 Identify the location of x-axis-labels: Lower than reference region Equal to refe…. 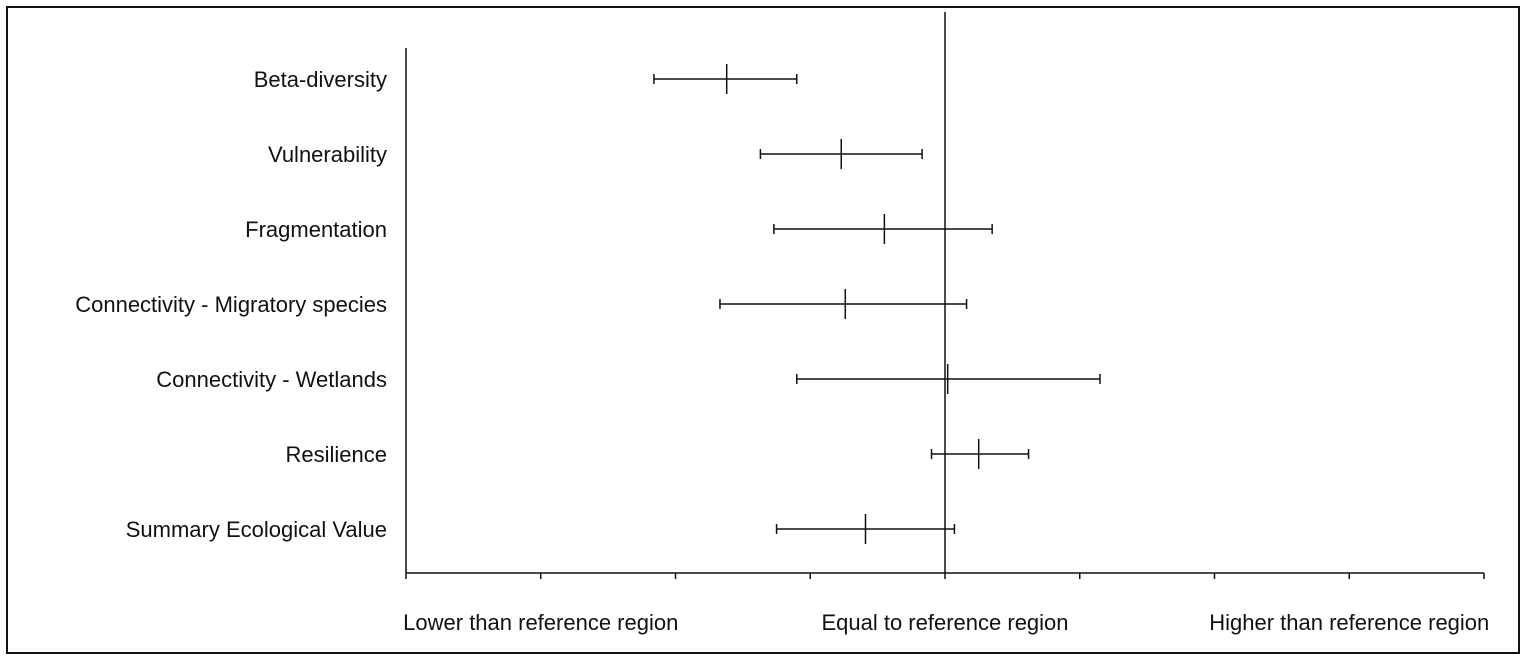
(946, 622).